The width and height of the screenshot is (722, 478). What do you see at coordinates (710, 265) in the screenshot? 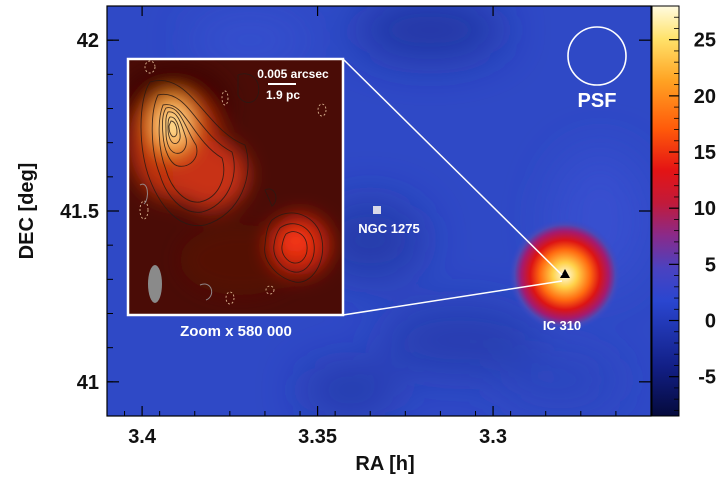
I see `colorbar-tick-label: 5` at bounding box center [710, 265].